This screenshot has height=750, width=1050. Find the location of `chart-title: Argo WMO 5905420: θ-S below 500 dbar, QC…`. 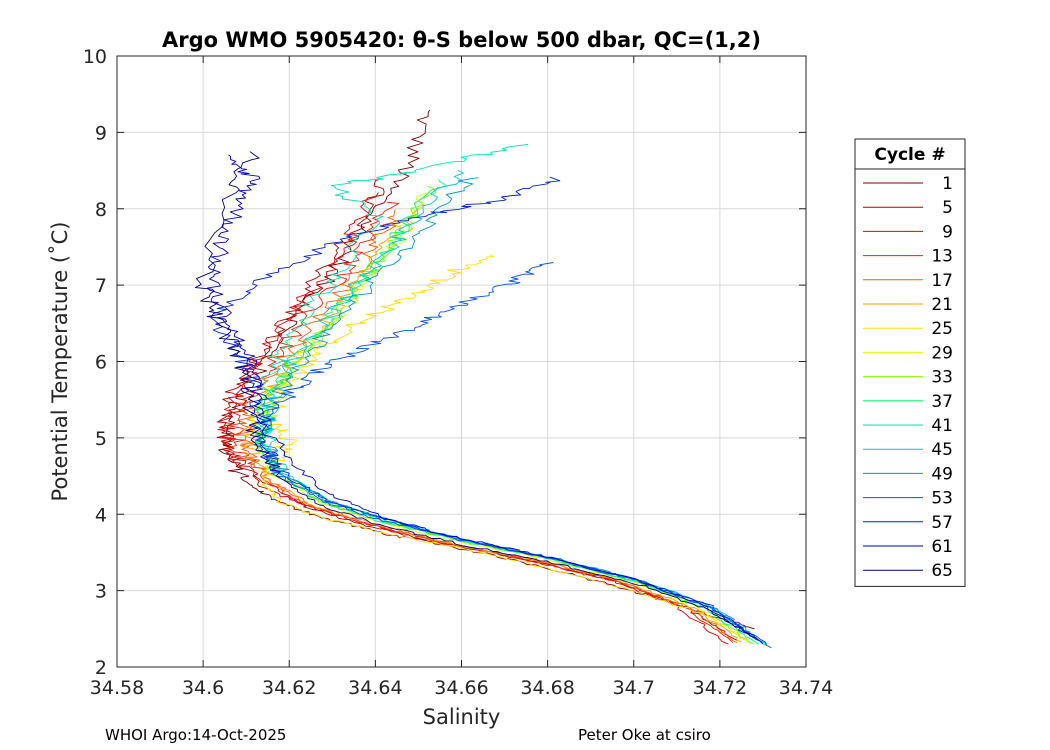

chart-title: Argo WMO 5905420: θ-S below 500 dbar, QC… is located at coordinates (461, 40).